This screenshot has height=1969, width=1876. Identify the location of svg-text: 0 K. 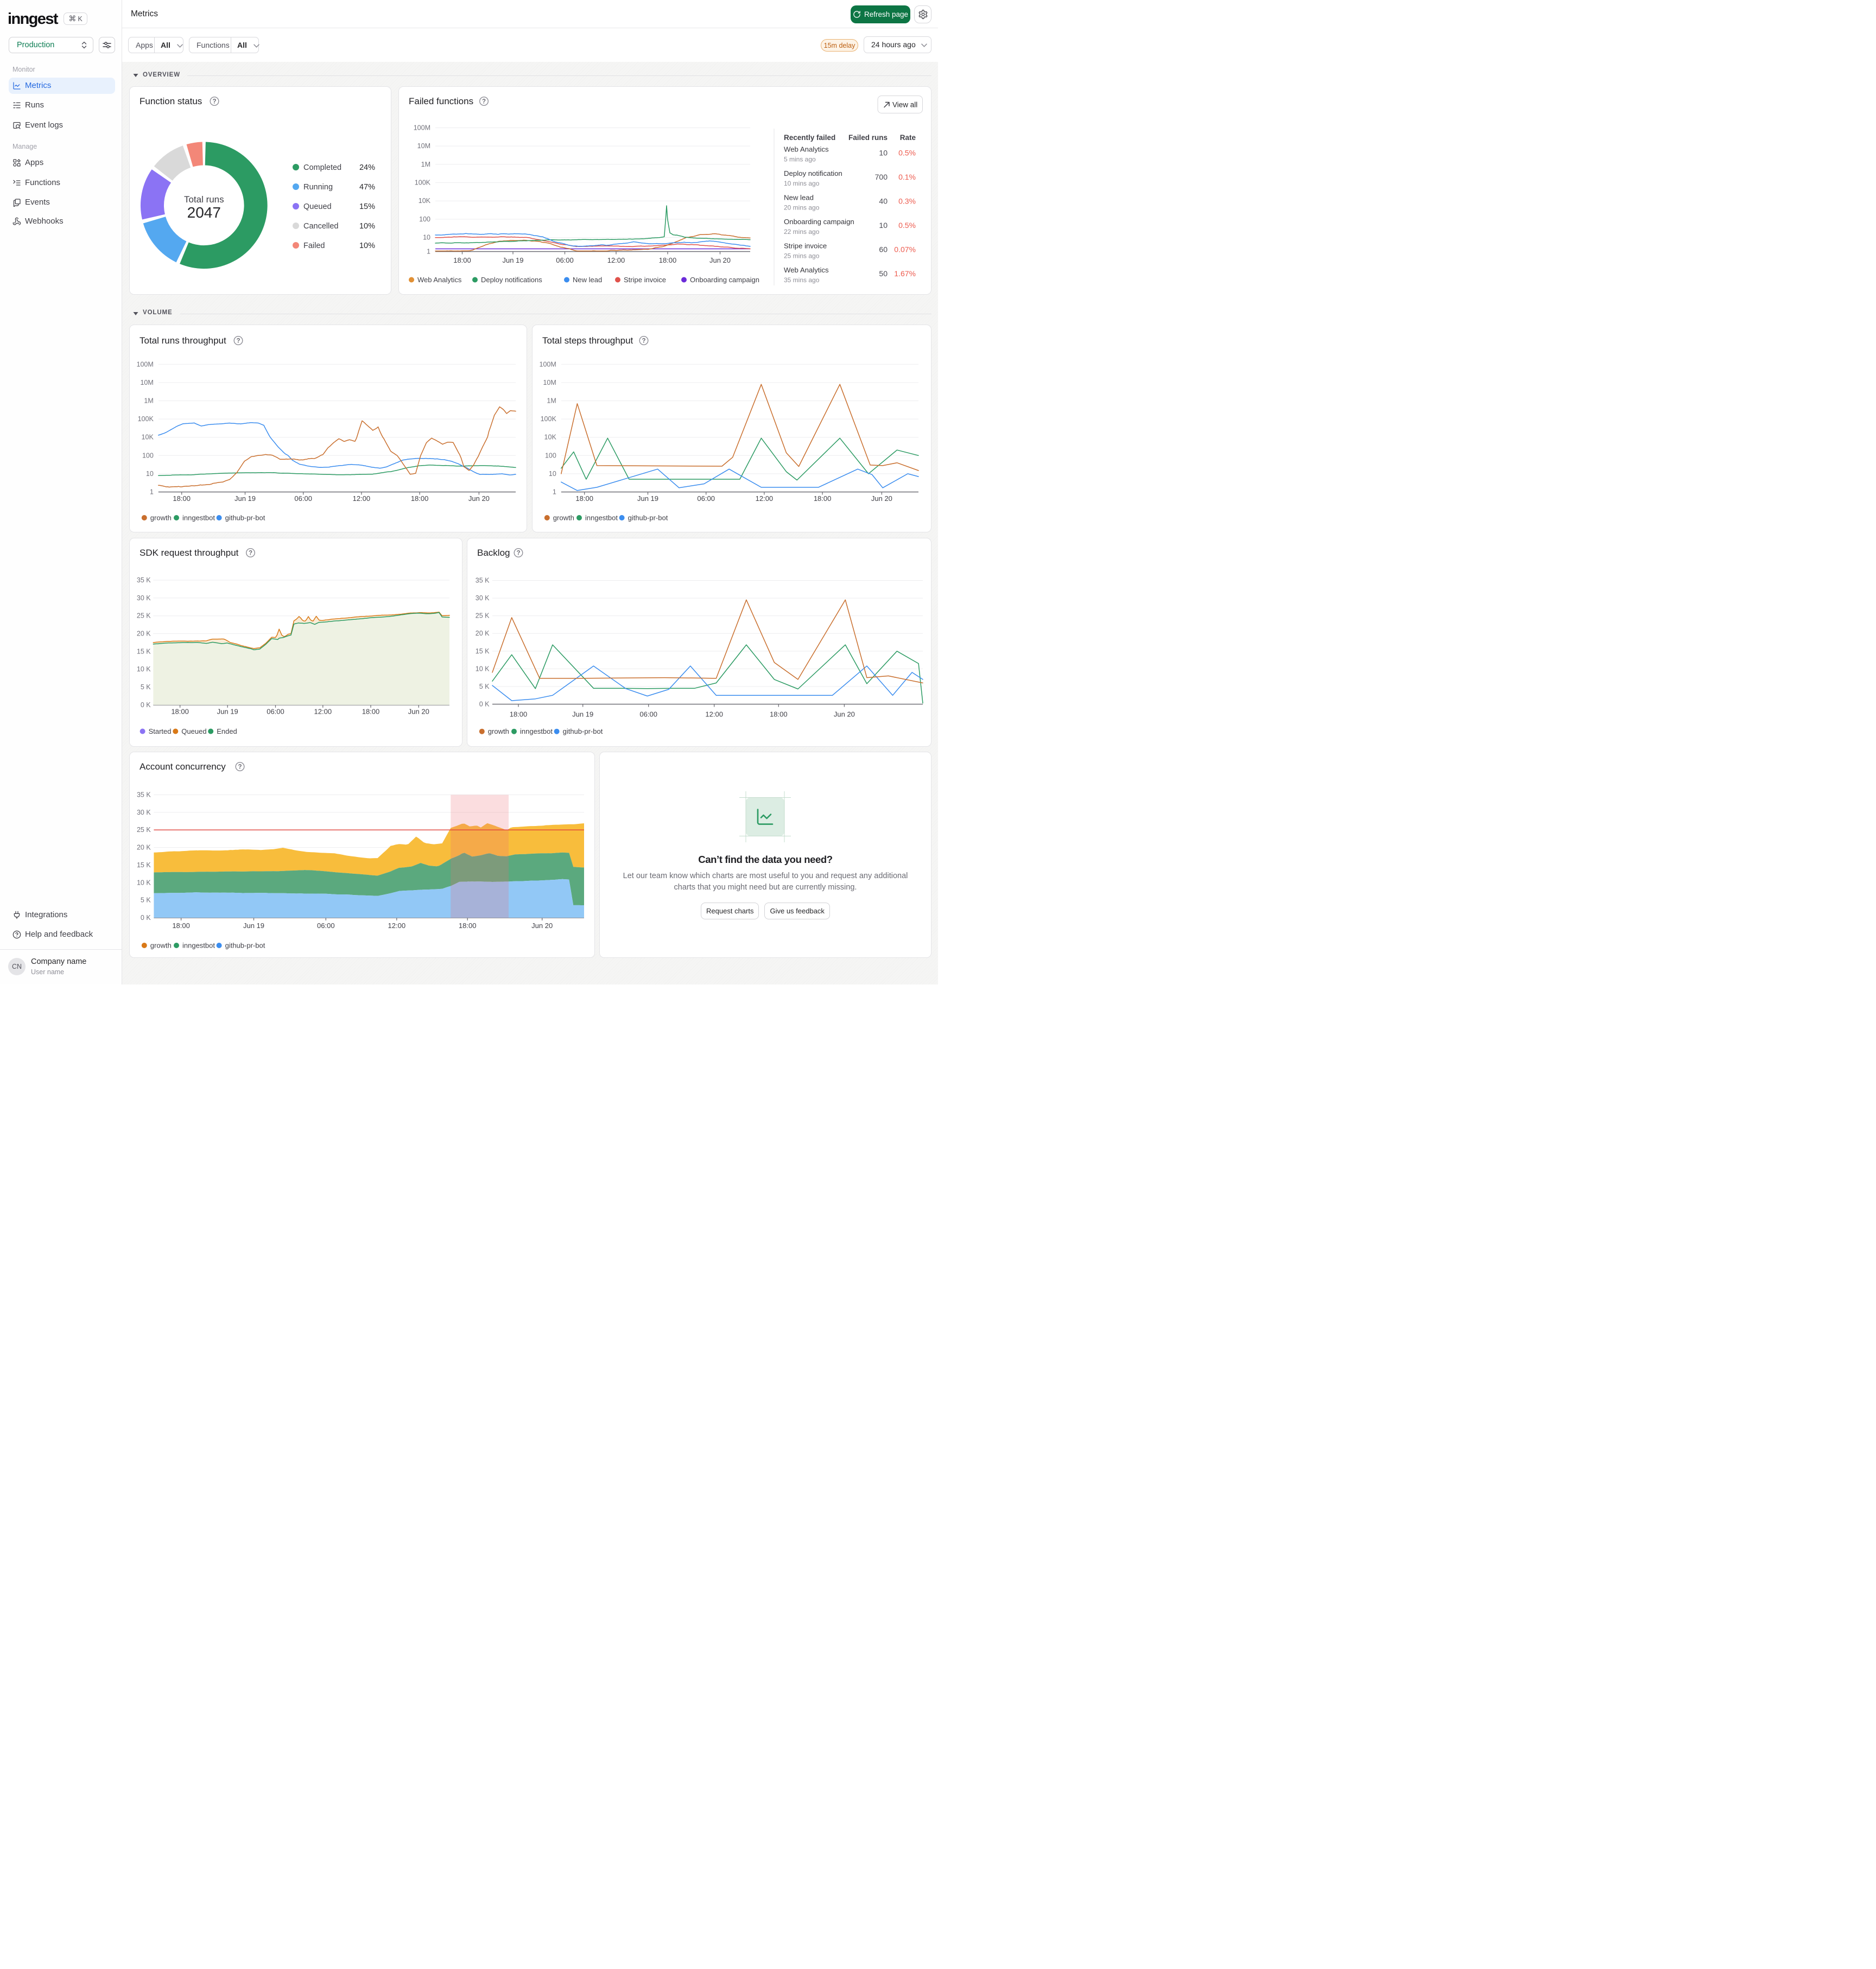
(146, 705).